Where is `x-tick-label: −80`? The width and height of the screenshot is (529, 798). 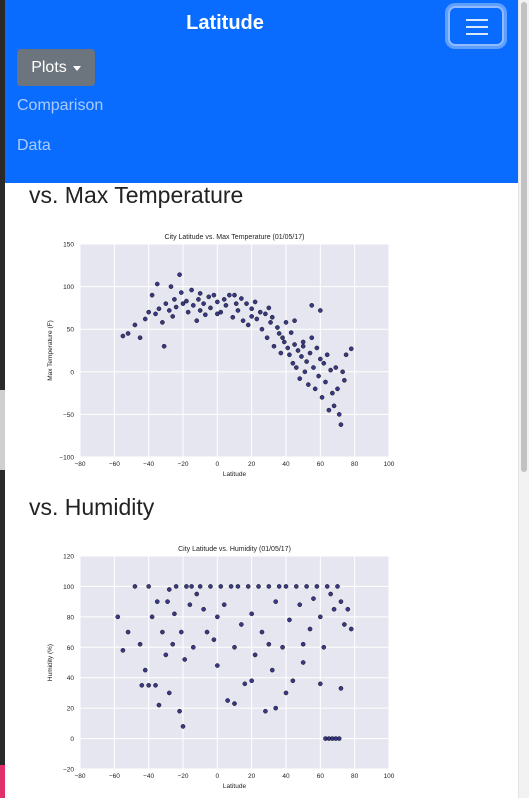
x-tick-label: −80 is located at coordinates (79, 776).